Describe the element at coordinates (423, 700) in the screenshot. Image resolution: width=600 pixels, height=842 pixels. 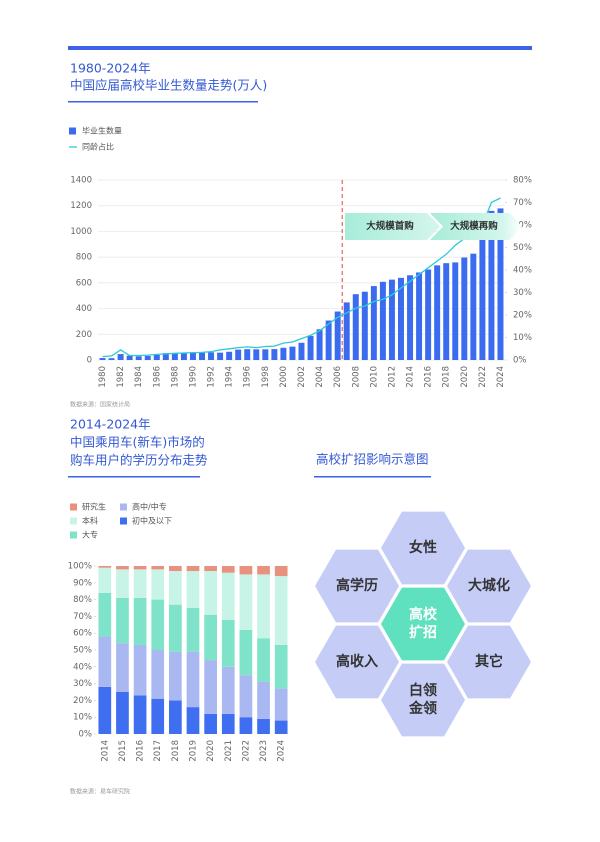
I see `hex-node` at that location.